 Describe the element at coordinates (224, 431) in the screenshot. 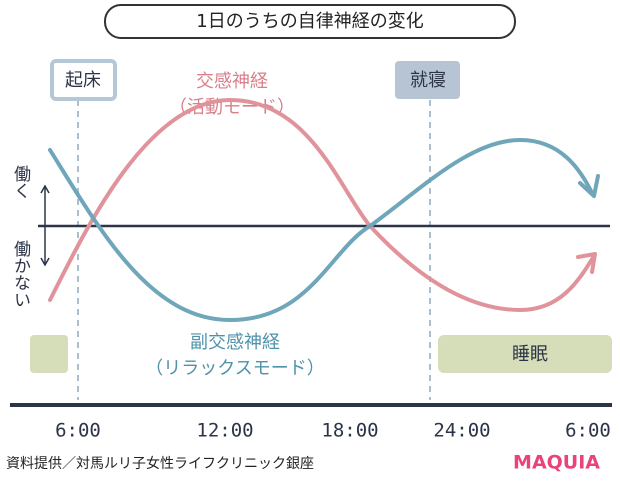

I see `time-label: 12:00` at that location.